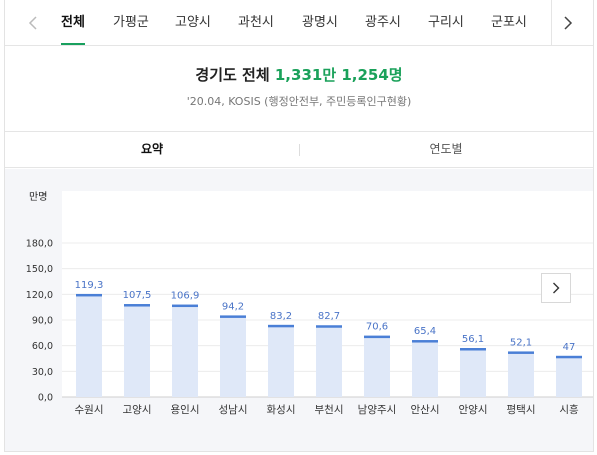 This screenshot has height=455, width=597. What do you see at coordinates (329, 410) in the screenshot?
I see `x-tick-label: 부천시` at bounding box center [329, 410].